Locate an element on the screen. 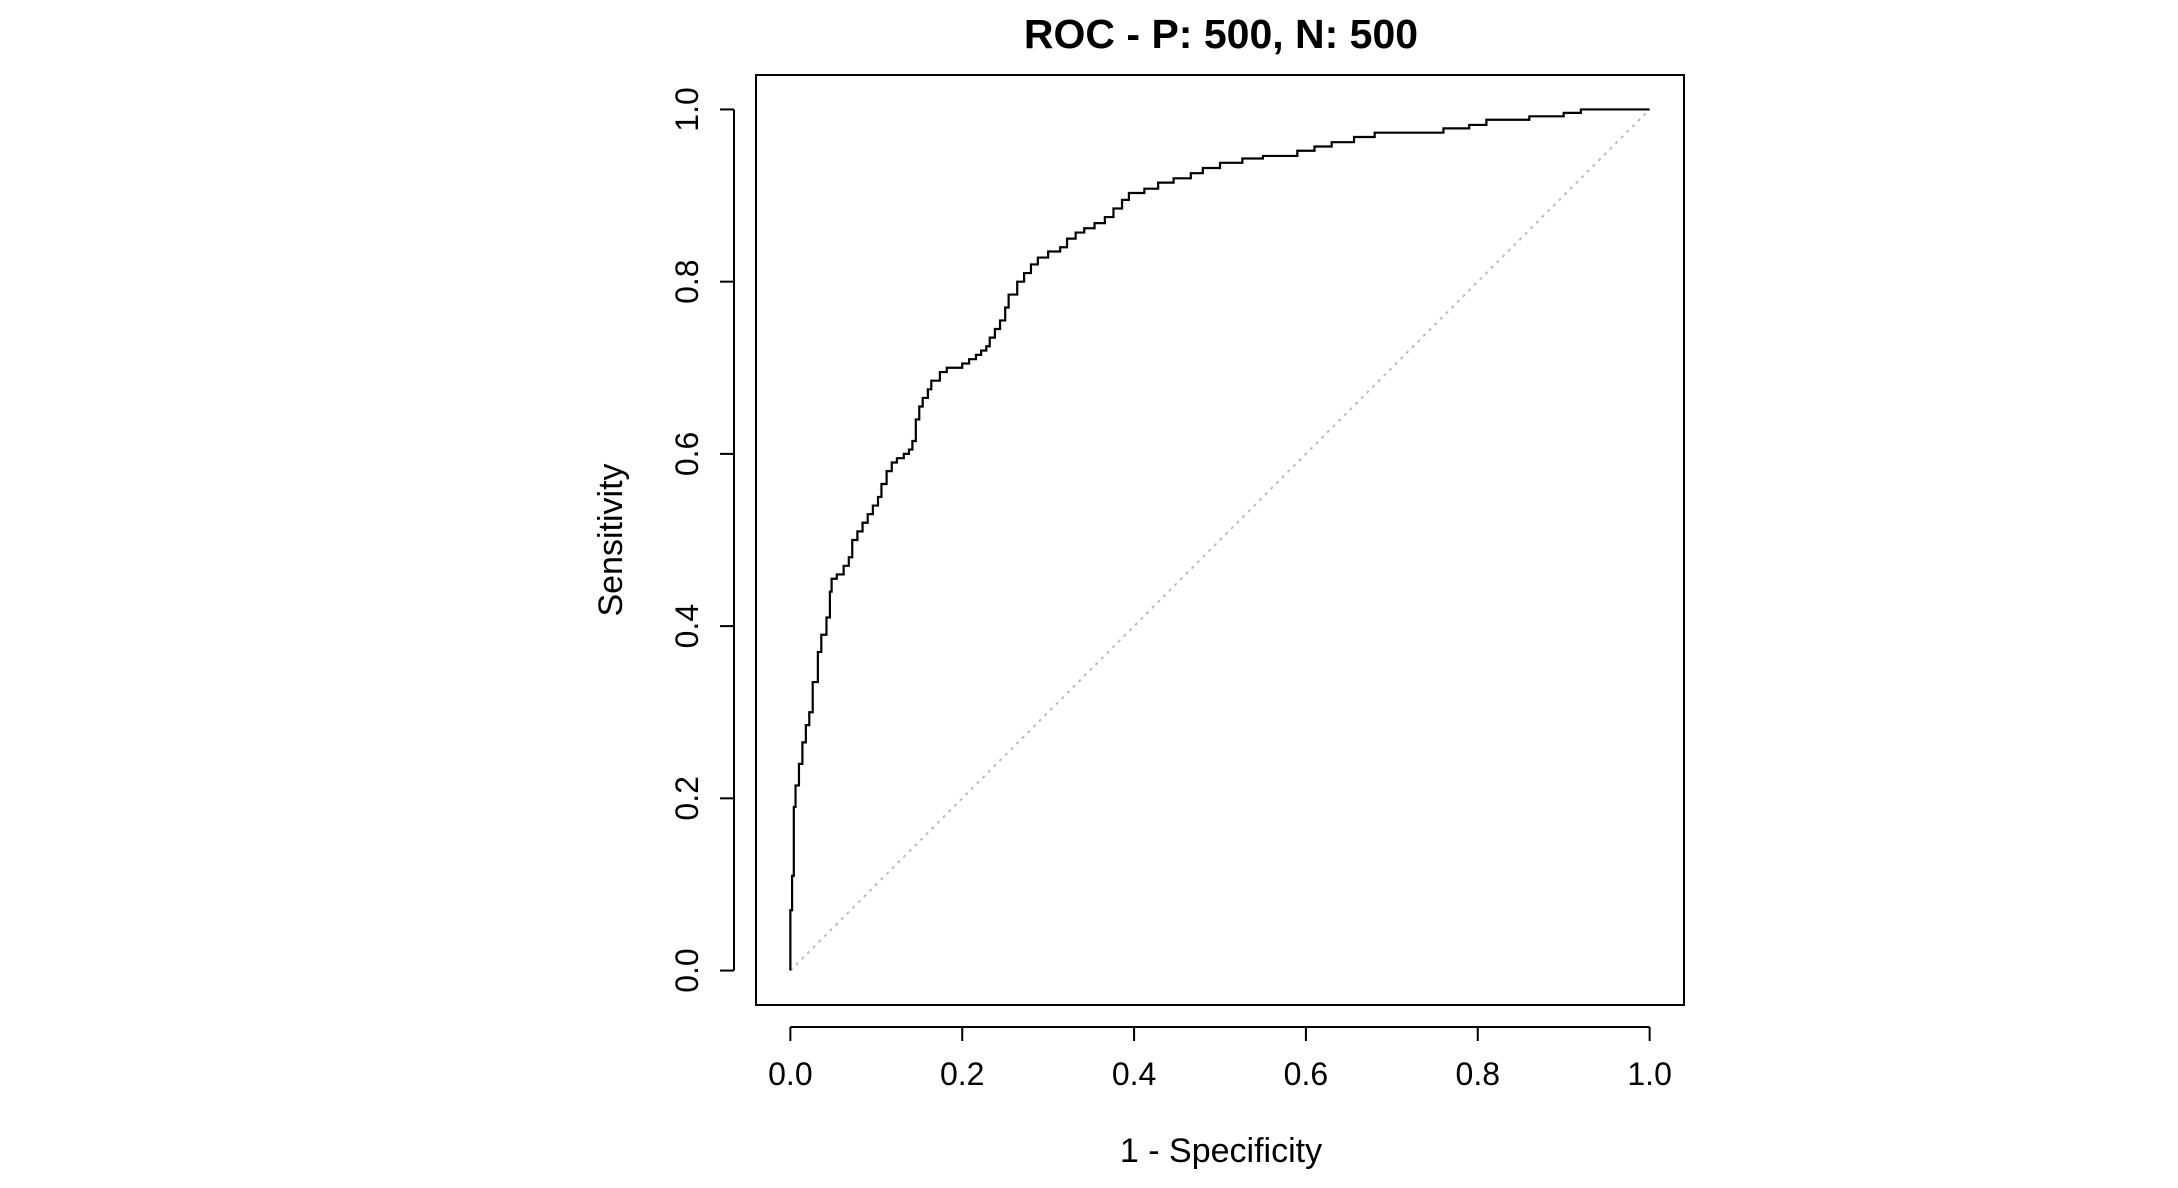 The height and width of the screenshot is (1188, 2178). y-axis: 0.0 0.2 0.4 0.6 0.8 1.0 is located at coordinates (702, 540).